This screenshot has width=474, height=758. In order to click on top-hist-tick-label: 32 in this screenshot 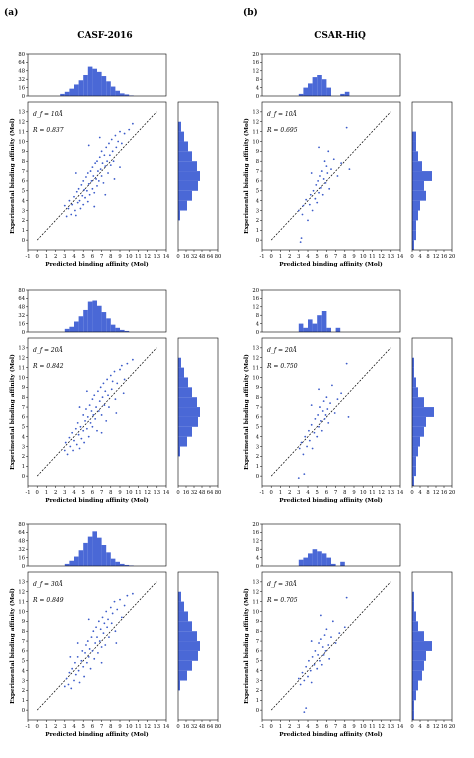, I will do `click(21, 316)`.